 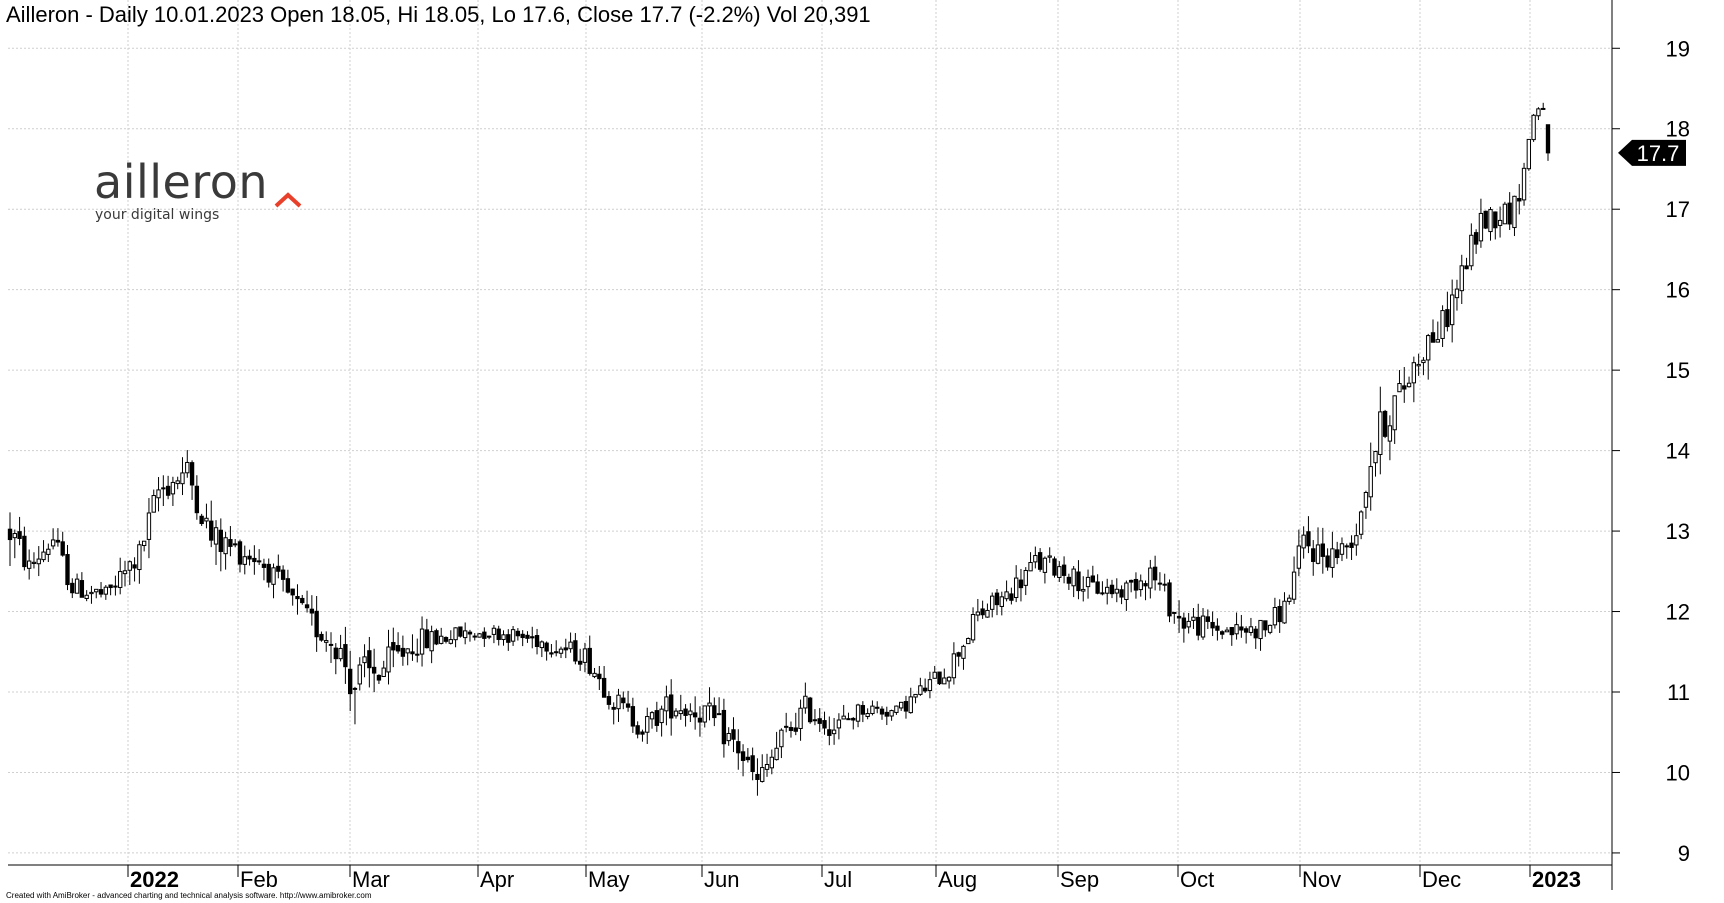 What do you see at coordinates (1079, 879) in the screenshot?
I see `x-tick-label: Sep` at bounding box center [1079, 879].